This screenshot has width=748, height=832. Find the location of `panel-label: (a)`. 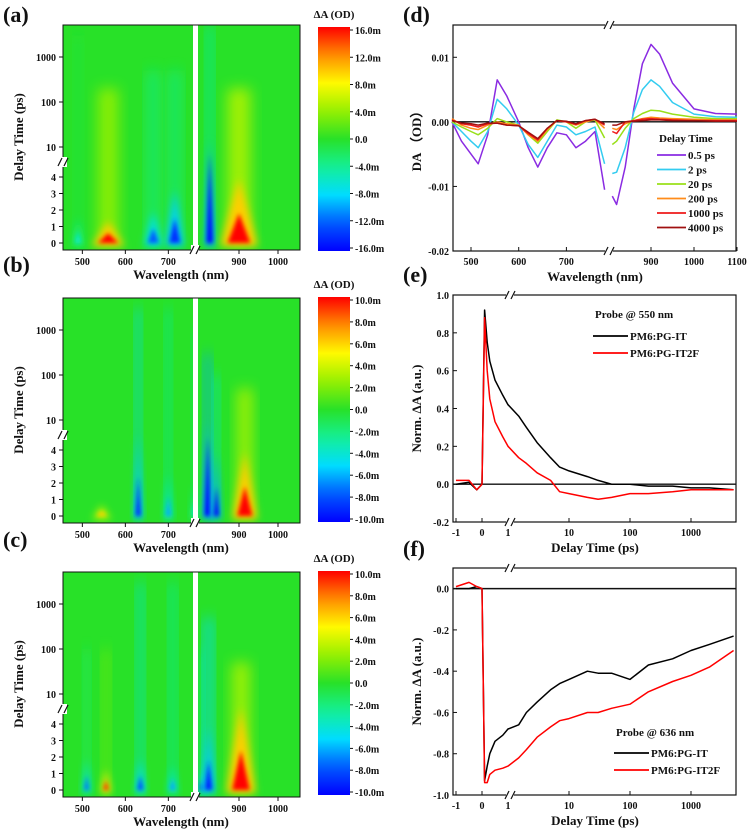

panel-label: (a) is located at coordinates (16, 14).